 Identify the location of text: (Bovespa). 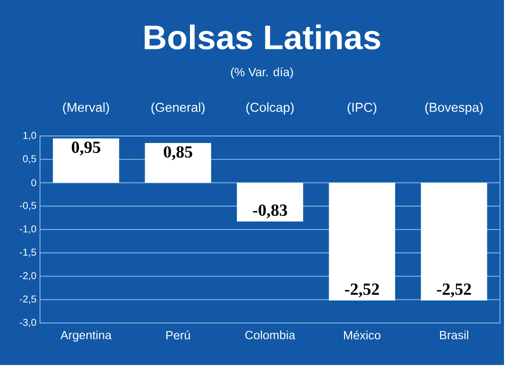
(454, 108).